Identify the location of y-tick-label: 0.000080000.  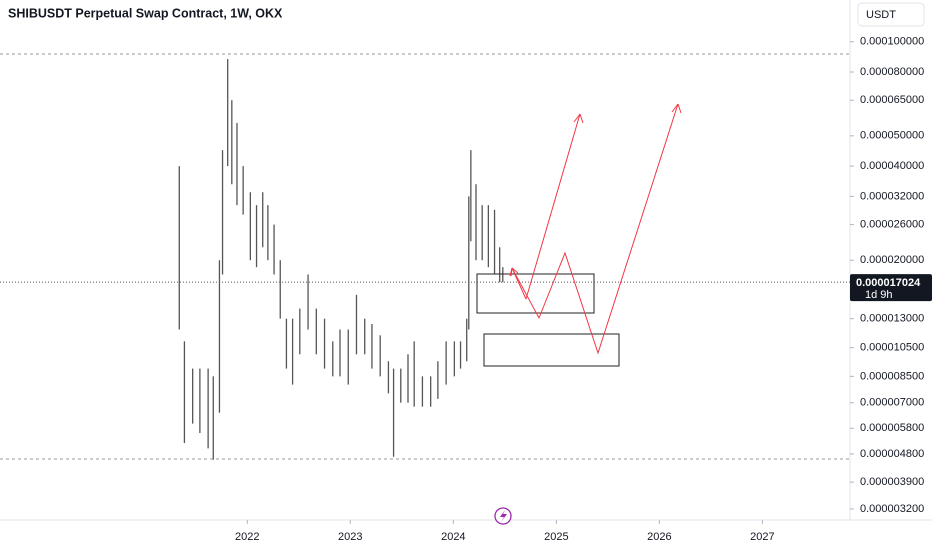
(892, 72).